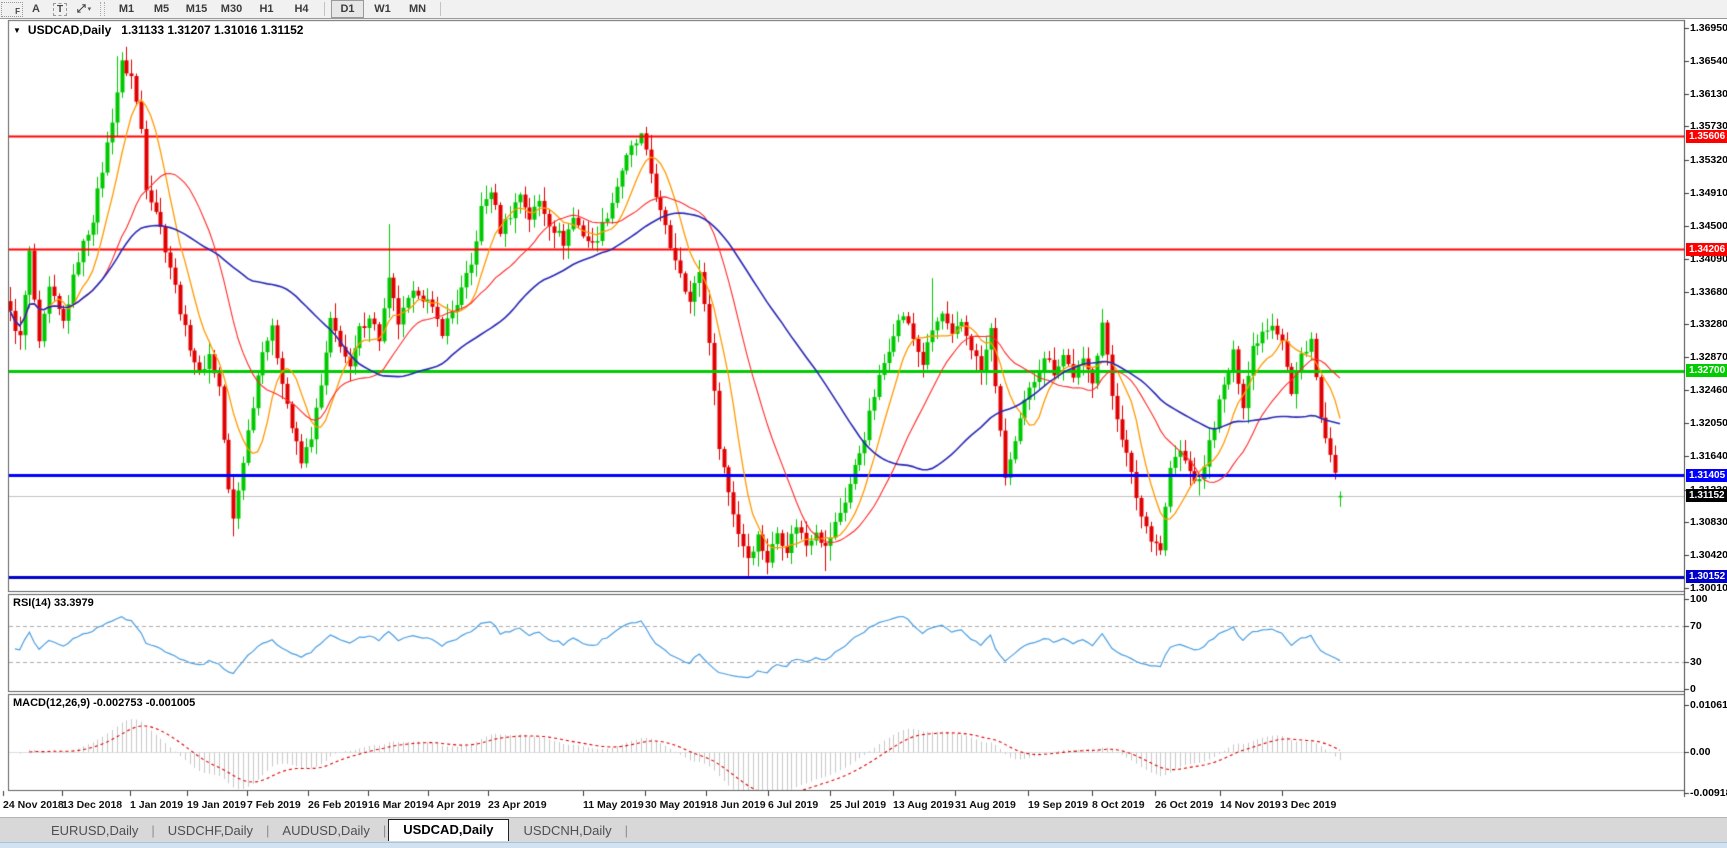 This screenshot has height=848, width=1727. Describe the element at coordinates (863, 845) in the screenshot. I see `status-strip` at that location.